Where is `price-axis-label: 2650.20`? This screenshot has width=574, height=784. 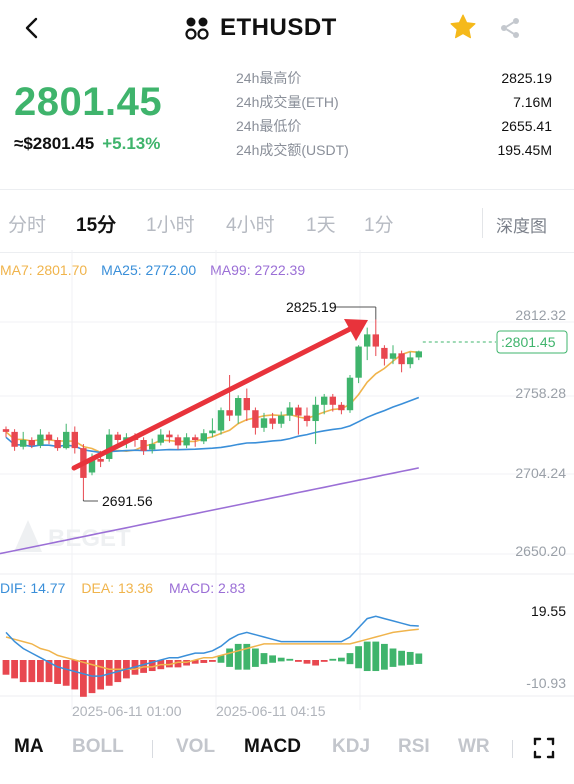 price-axis-label: 2650.20 is located at coordinates (540, 551).